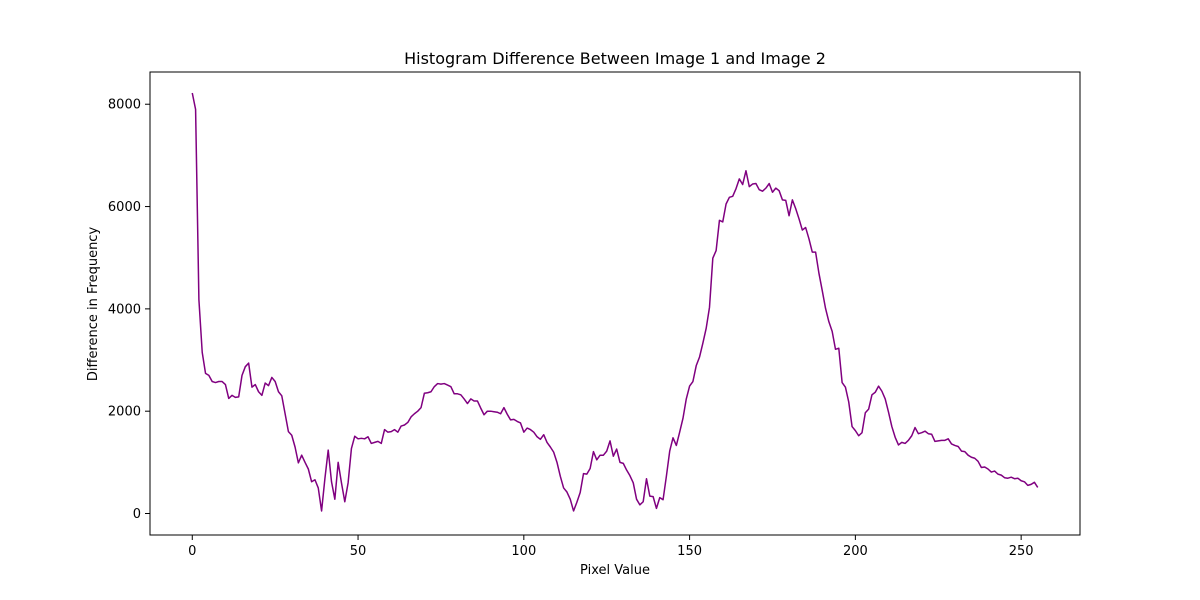 Image resolution: width=1200 pixels, height=600 pixels. What do you see at coordinates (1021, 551) in the screenshot?
I see `x-tick-label-250: 250` at bounding box center [1021, 551].